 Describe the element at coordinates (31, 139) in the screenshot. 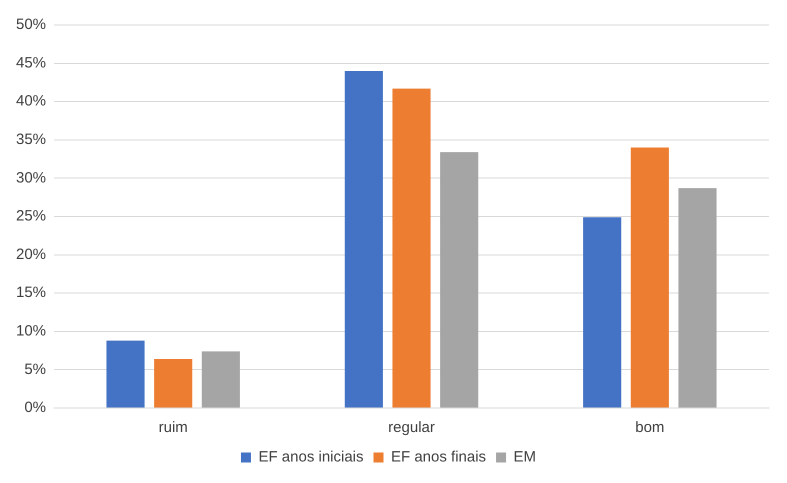

I see `y-tick-label: 35%` at that location.